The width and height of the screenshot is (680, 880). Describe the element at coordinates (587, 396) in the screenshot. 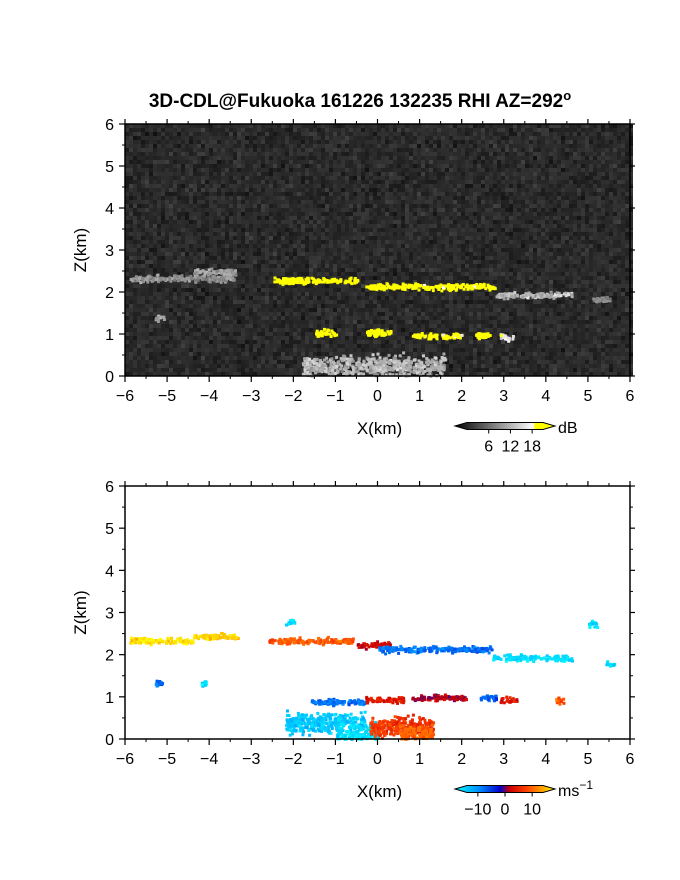

I see `x-tick-label: 5` at that location.